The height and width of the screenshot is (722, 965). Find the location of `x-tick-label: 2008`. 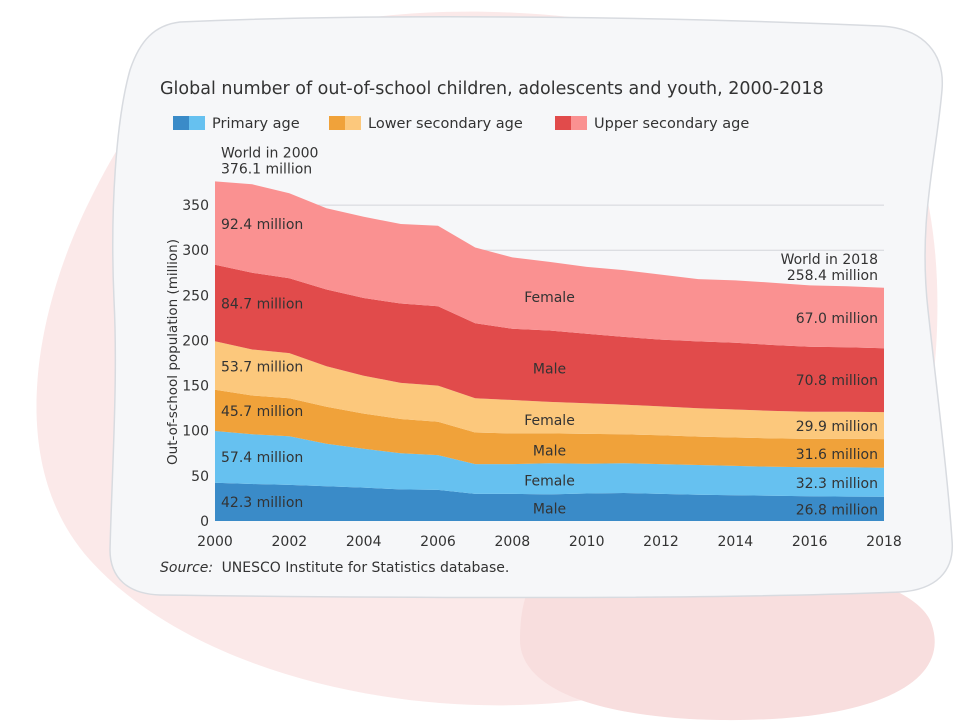

x-tick-label: 2008 is located at coordinates (513, 542).